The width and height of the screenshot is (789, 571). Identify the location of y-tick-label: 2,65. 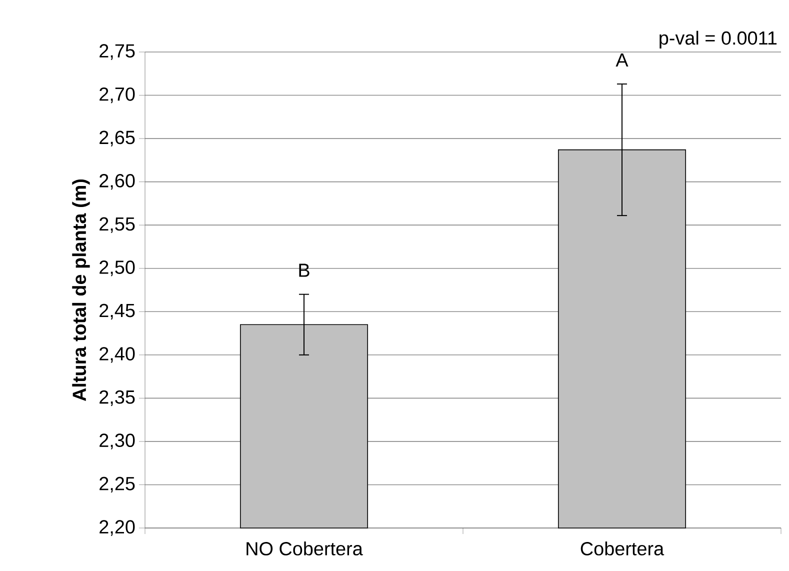
(117, 138).